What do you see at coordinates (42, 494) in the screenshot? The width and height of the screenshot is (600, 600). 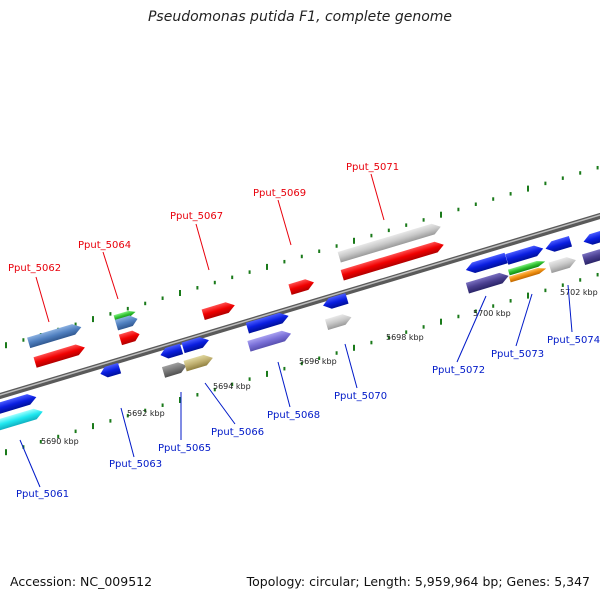 I see `gene-label: Pput_5061` at bounding box center [42, 494].